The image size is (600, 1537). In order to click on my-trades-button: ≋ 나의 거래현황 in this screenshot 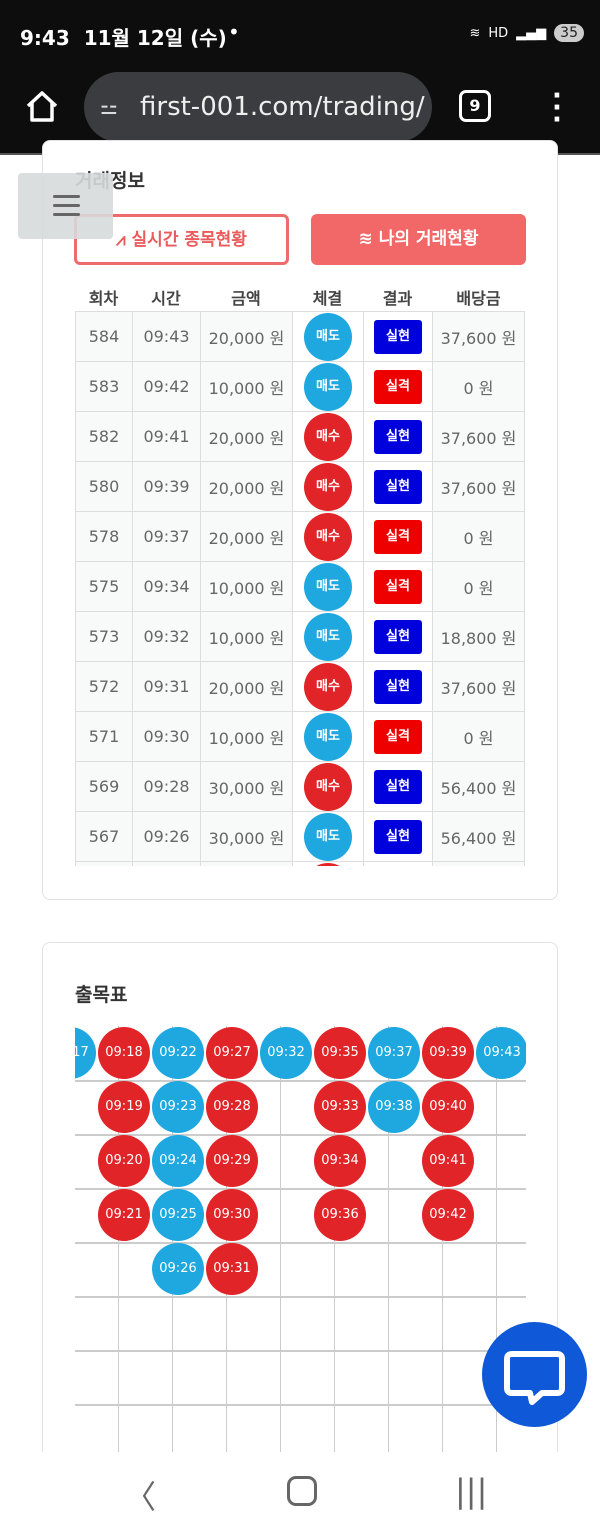, I will do `click(418, 239)`.